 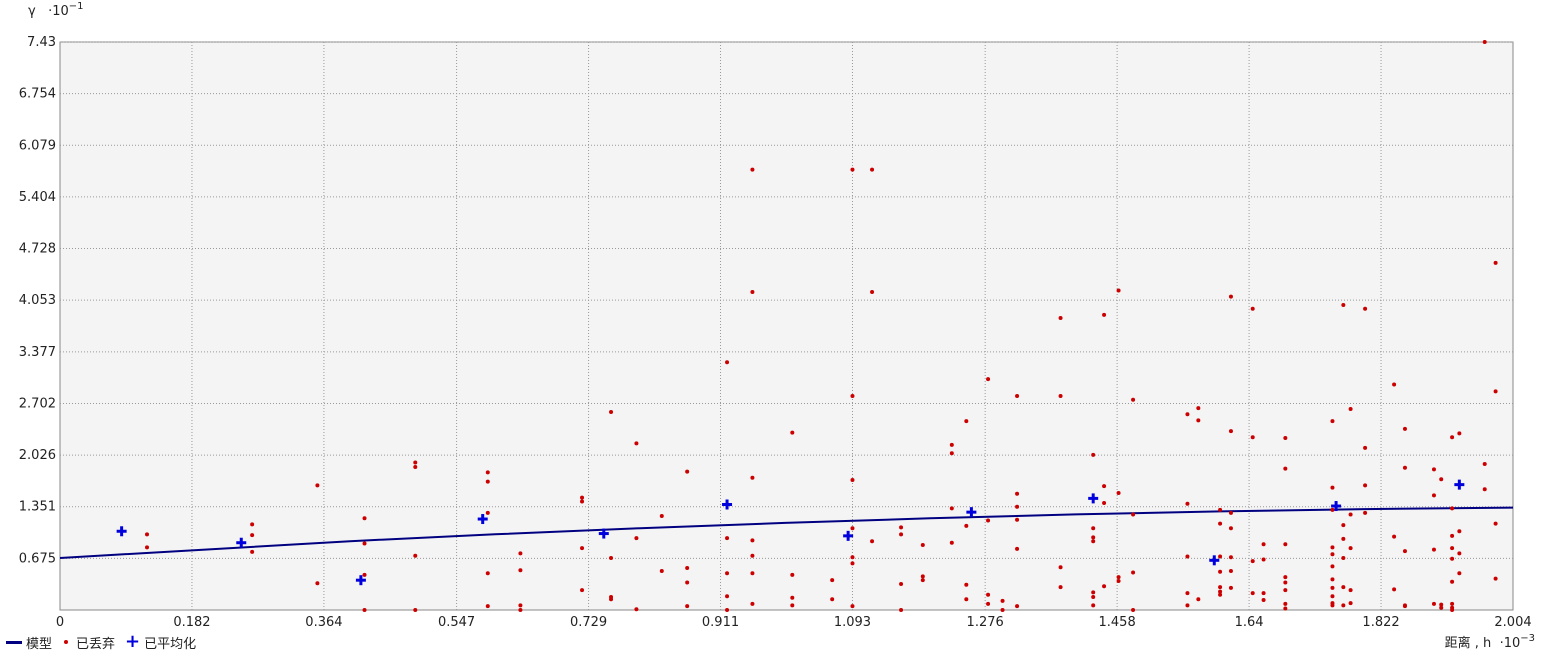 I want to click on legend-label-model: 模型, so click(x=39, y=644).